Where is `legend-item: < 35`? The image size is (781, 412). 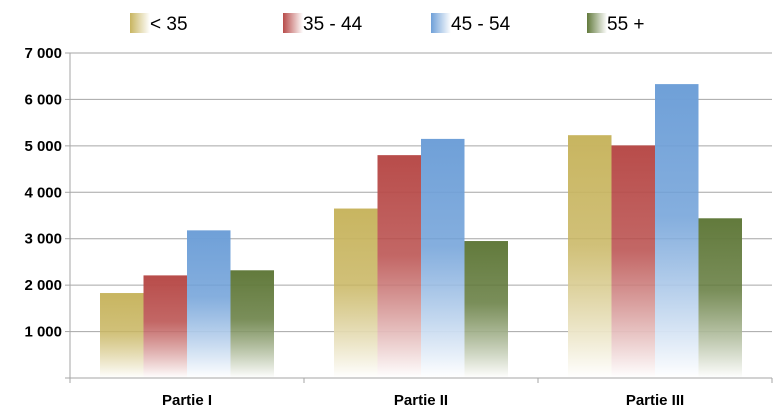
legend-item: < 35 is located at coordinates (159, 24).